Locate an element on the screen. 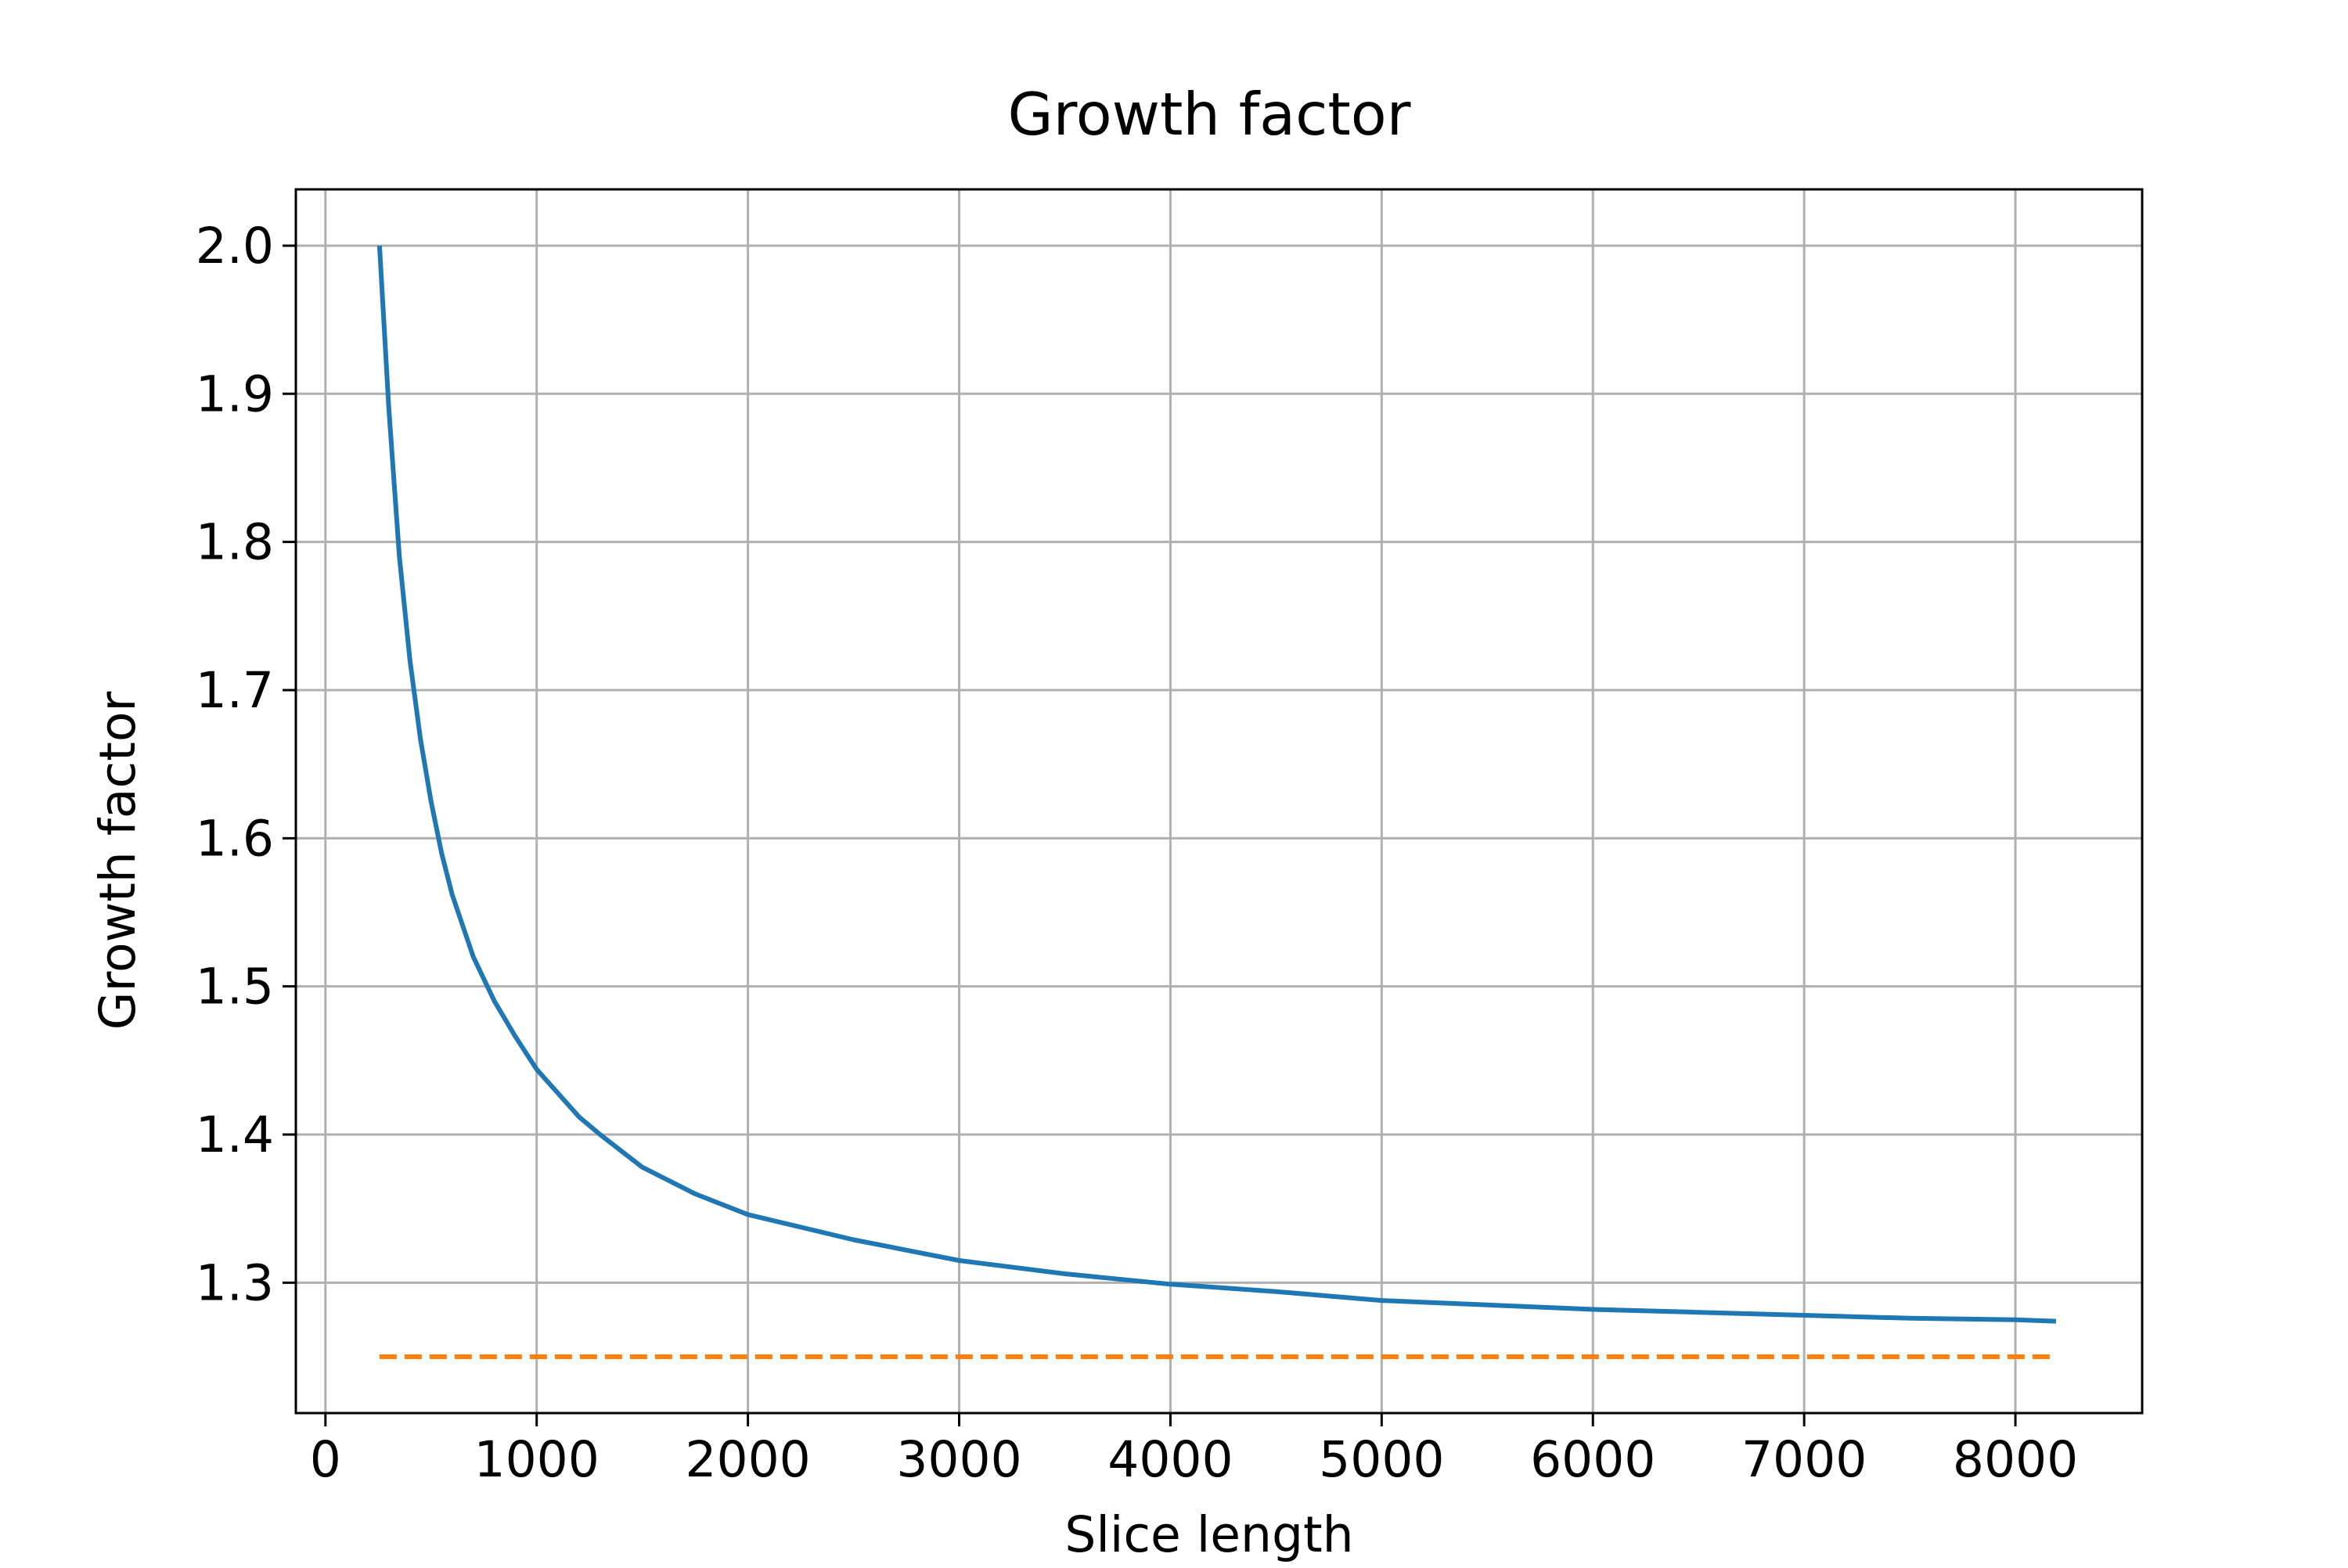 This screenshot has height=1568, width=2348. y-tick-label: 1.3 is located at coordinates (235, 1283).